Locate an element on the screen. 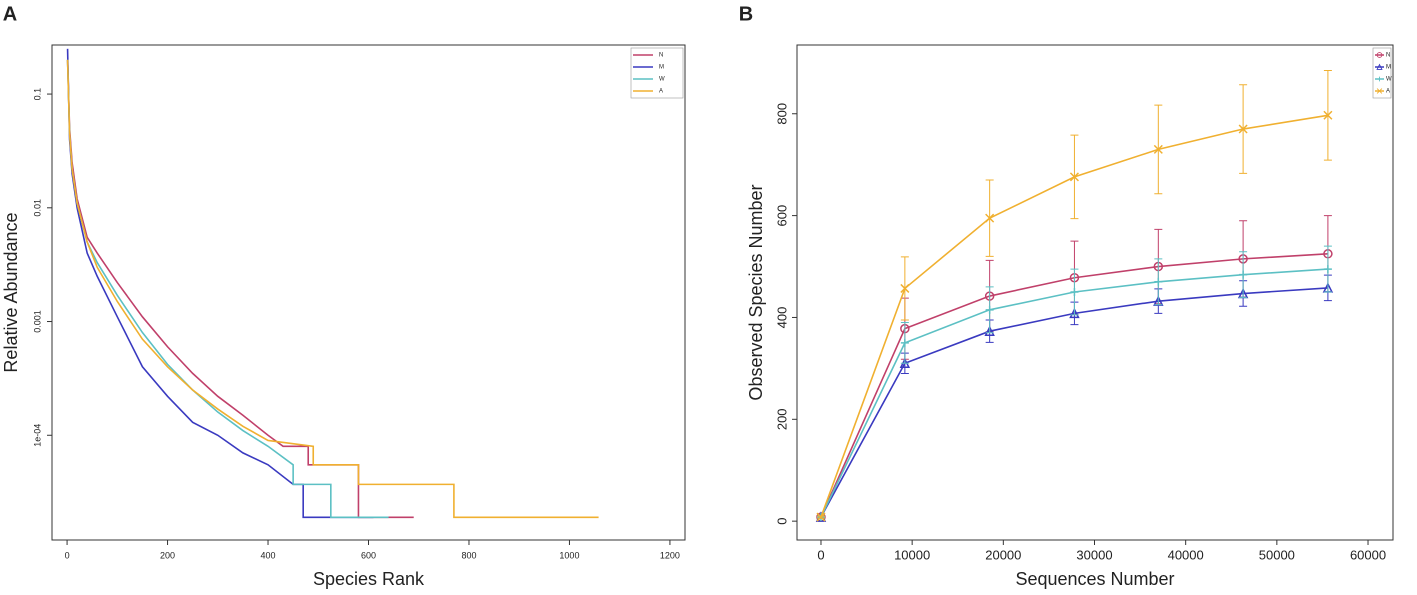 The image size is (1417, 595). y-axis-label: Relative Abundance is located at coordinates (11, 292).